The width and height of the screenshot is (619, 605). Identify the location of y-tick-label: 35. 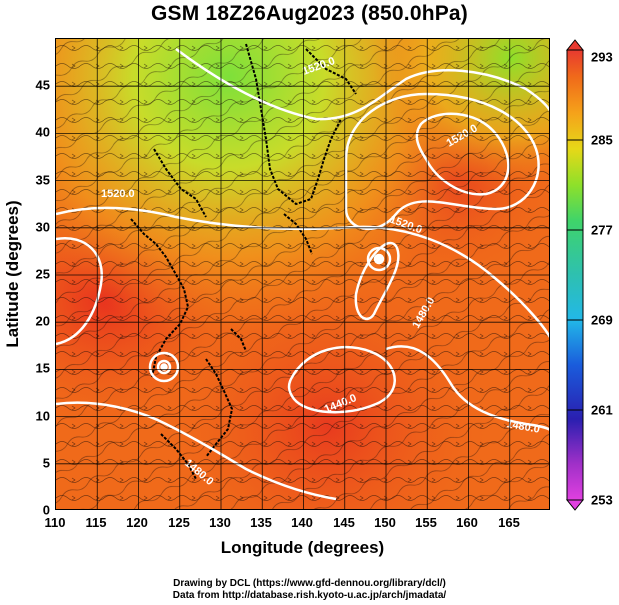
(42, 180).